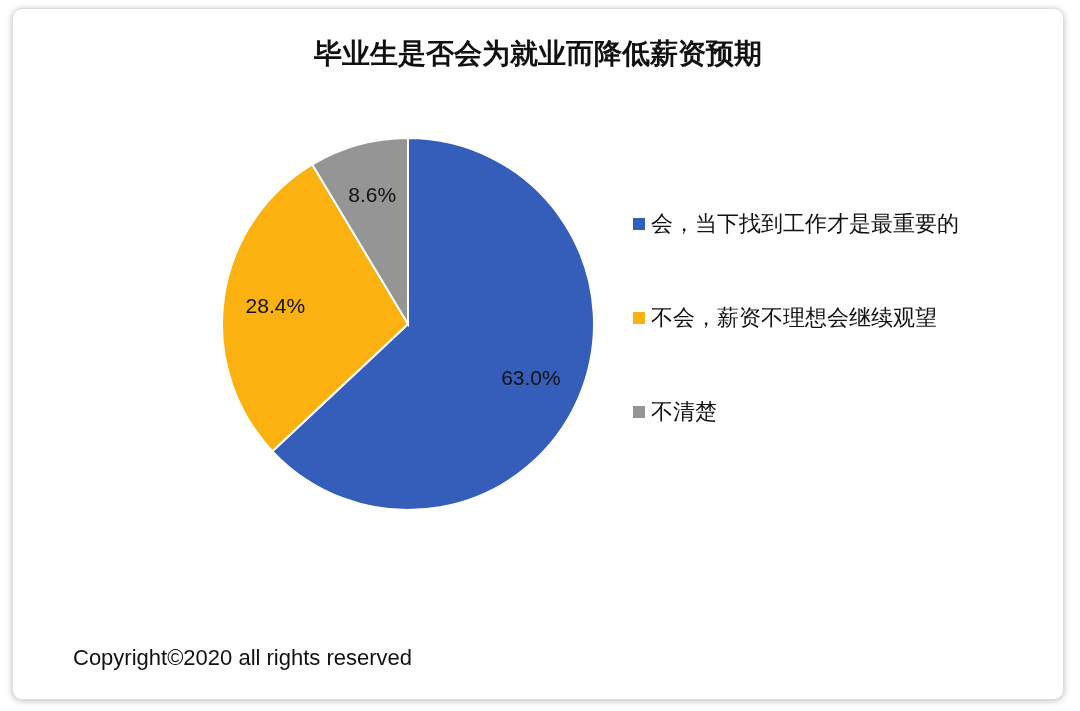 Image resolution: width=1080 pixels, height=711 pixels. What do you see at coordinates (275, 306) in the screenshot?
I see `data-label: 28.4%` at bounding box center [275, 306].